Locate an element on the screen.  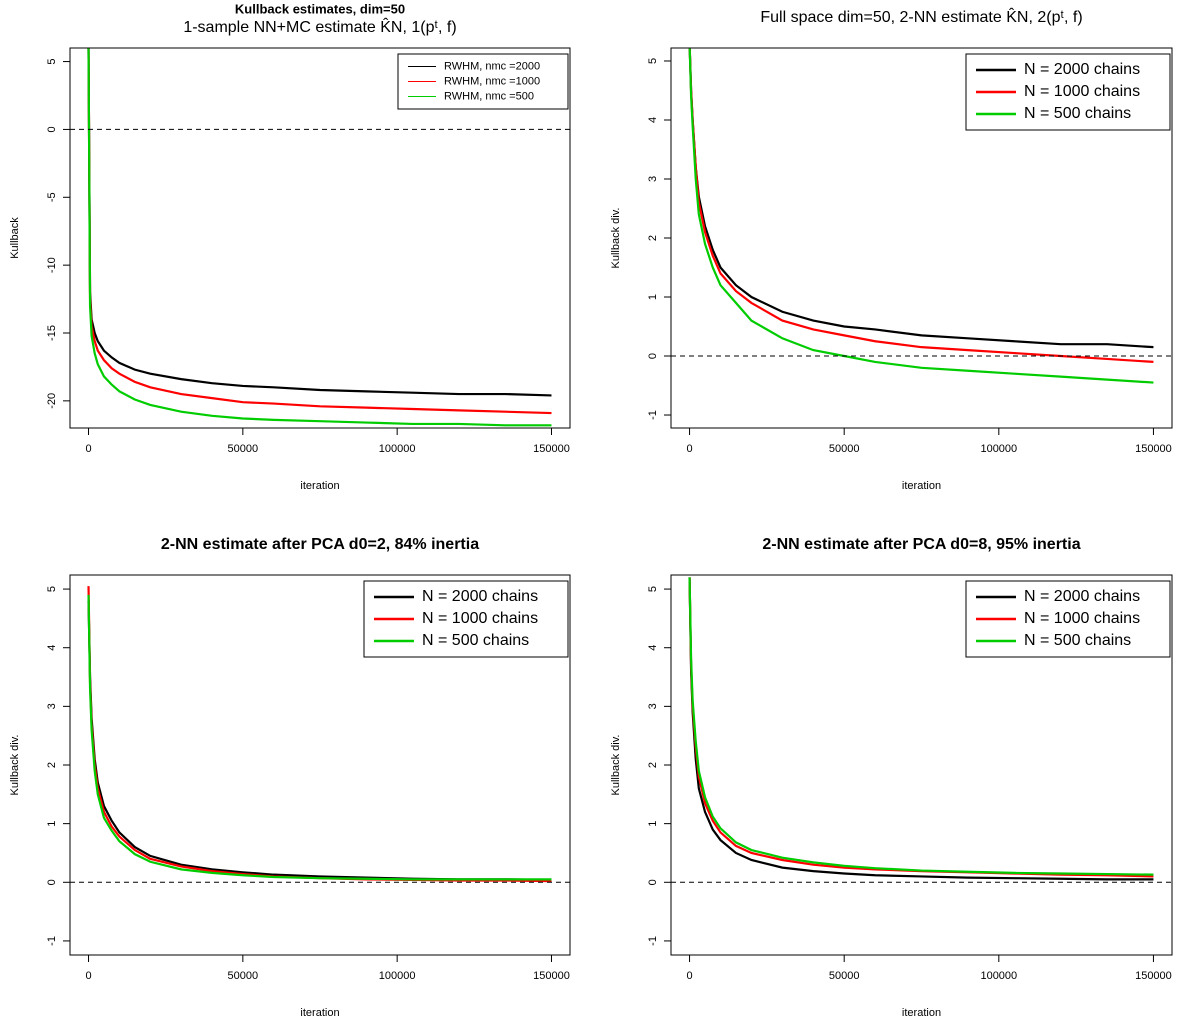
legend-label: RWHM, nmc =1000 is located at coordinates (492, 81).